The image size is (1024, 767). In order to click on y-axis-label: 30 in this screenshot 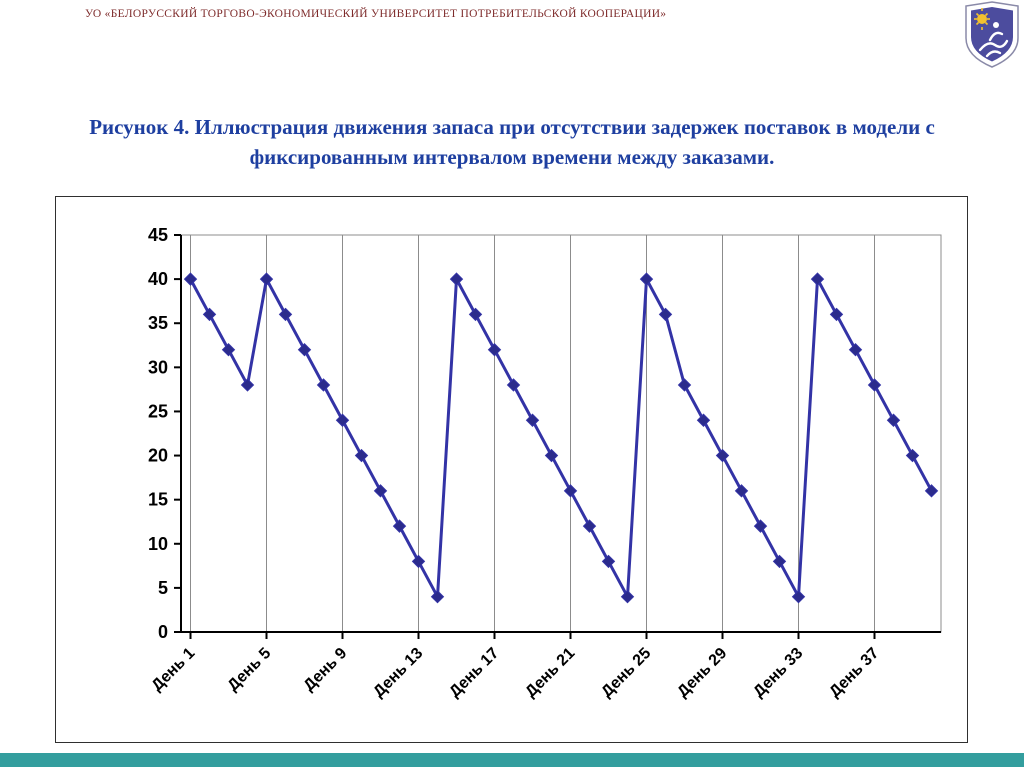, I will do `click(158, 367)`.